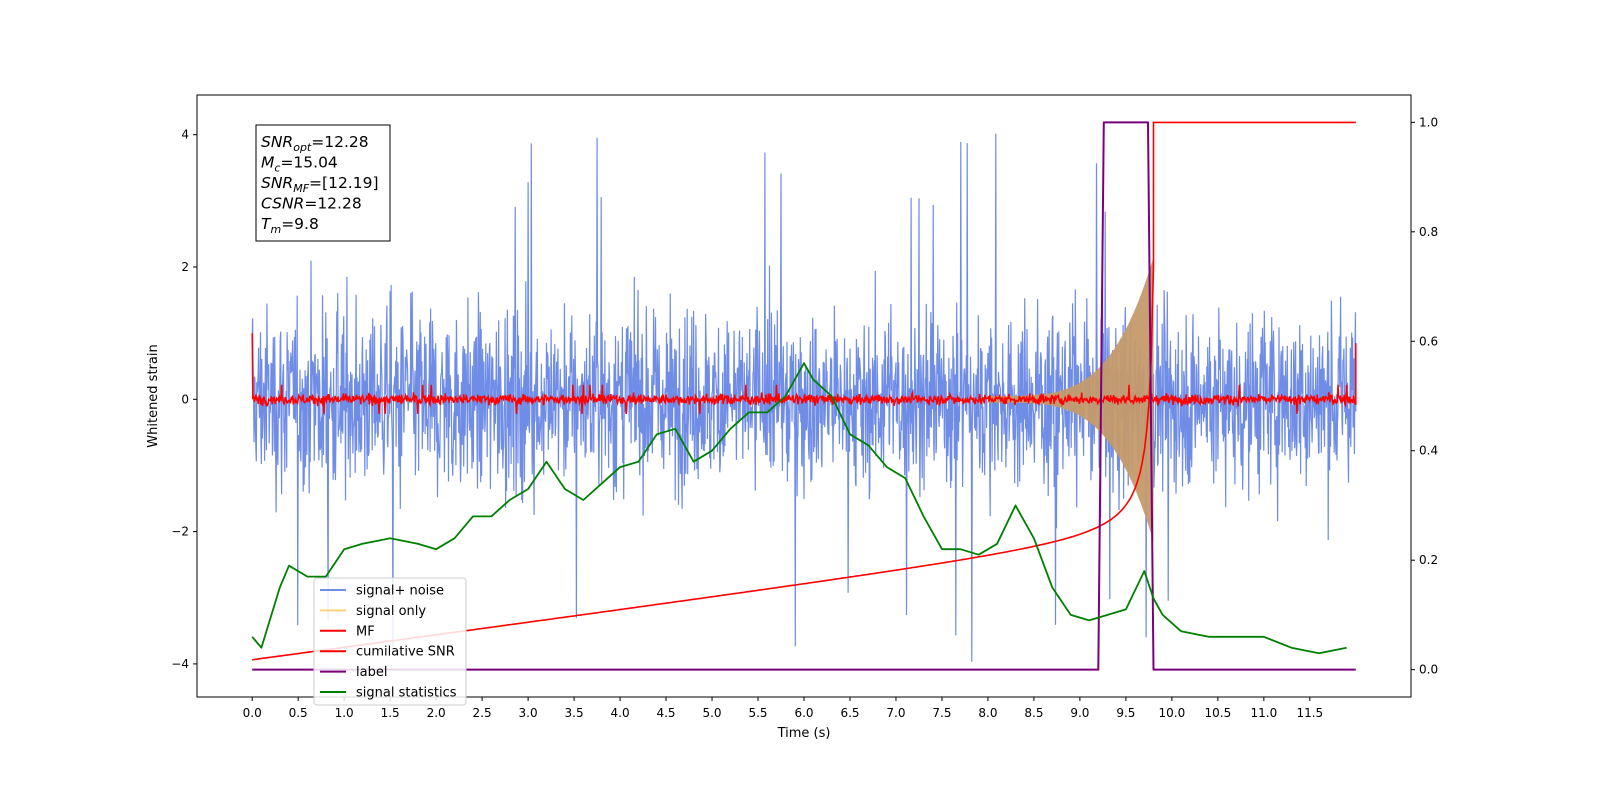 The image size is (1600, 800). What do you see at coordinates (1428, 451) in the screenshot?
I see `y2-tick-label: 0.4` at bounding box center [1428, 451].